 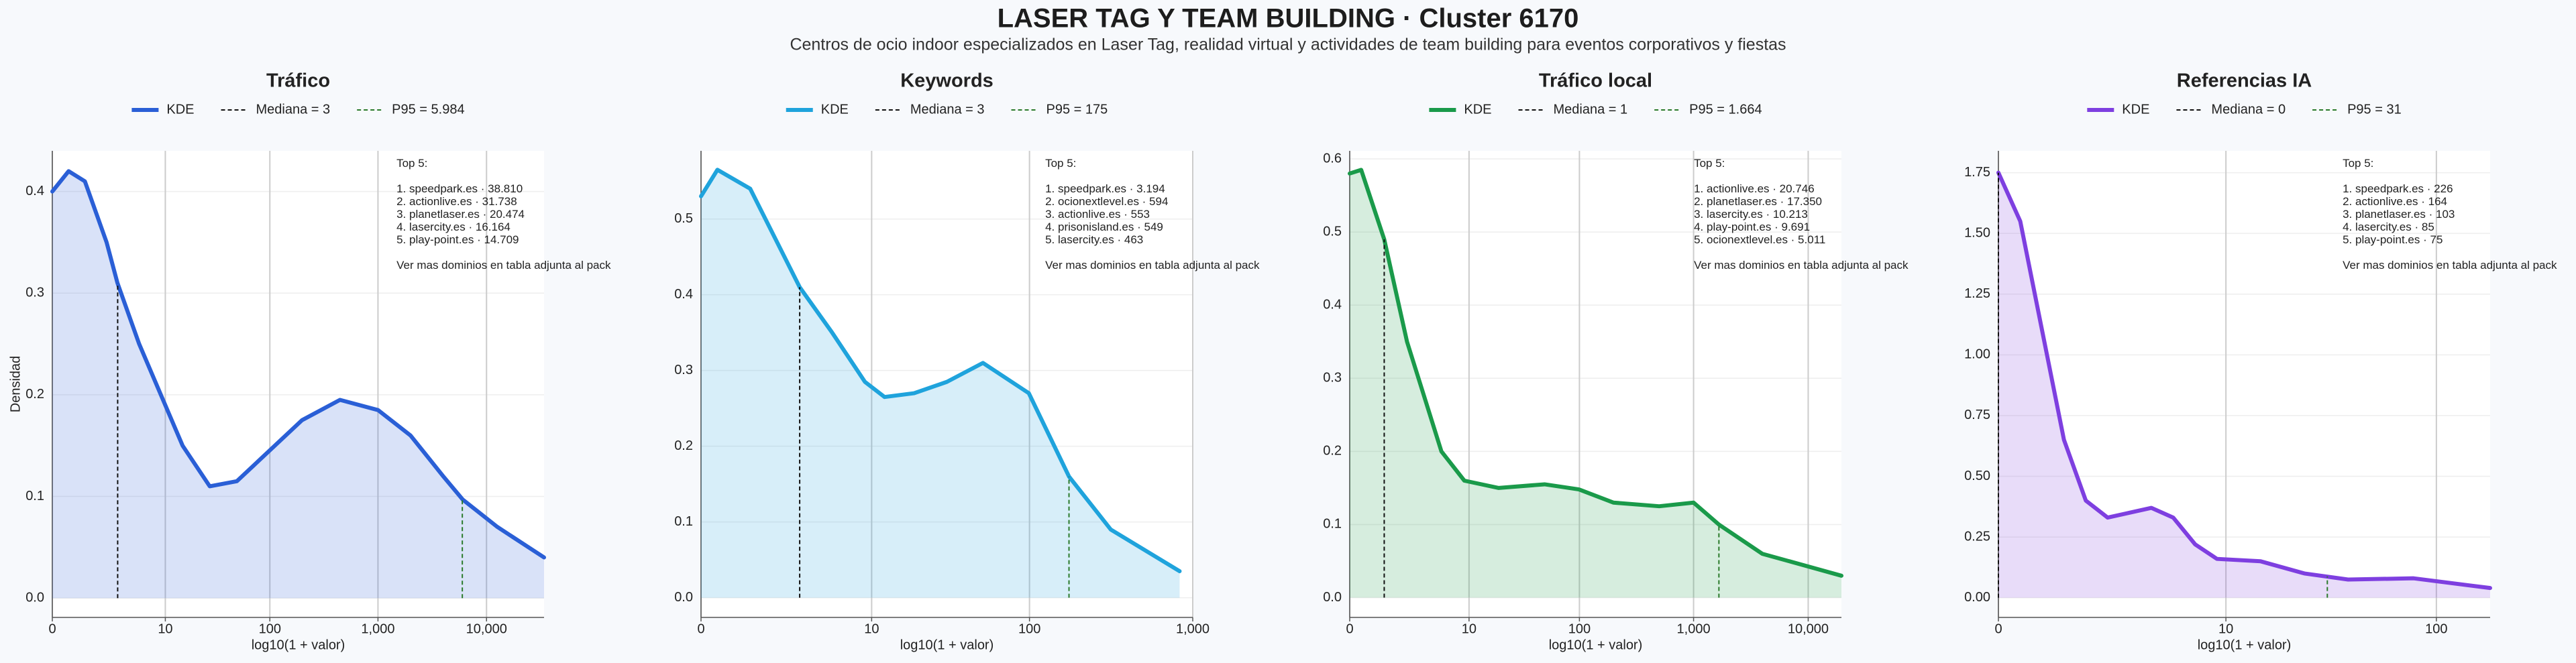 What do you see at coordinates (1106, 201) in the screenshot?
I see `annotation-line: 2. ocionextlevel.es · 594` at bounding box center [1106, 201].